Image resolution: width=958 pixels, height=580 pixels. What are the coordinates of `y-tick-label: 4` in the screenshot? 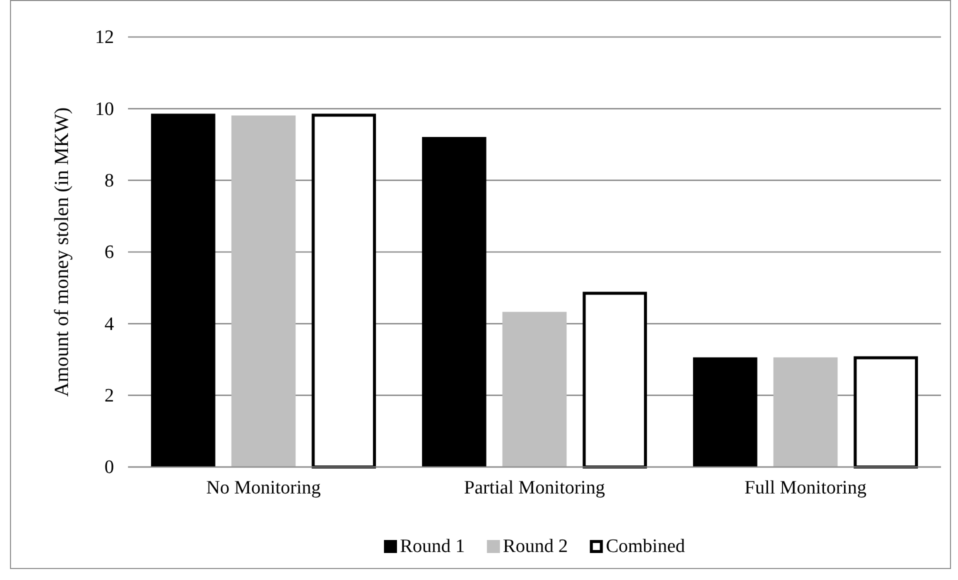 It's located at (109, 324).